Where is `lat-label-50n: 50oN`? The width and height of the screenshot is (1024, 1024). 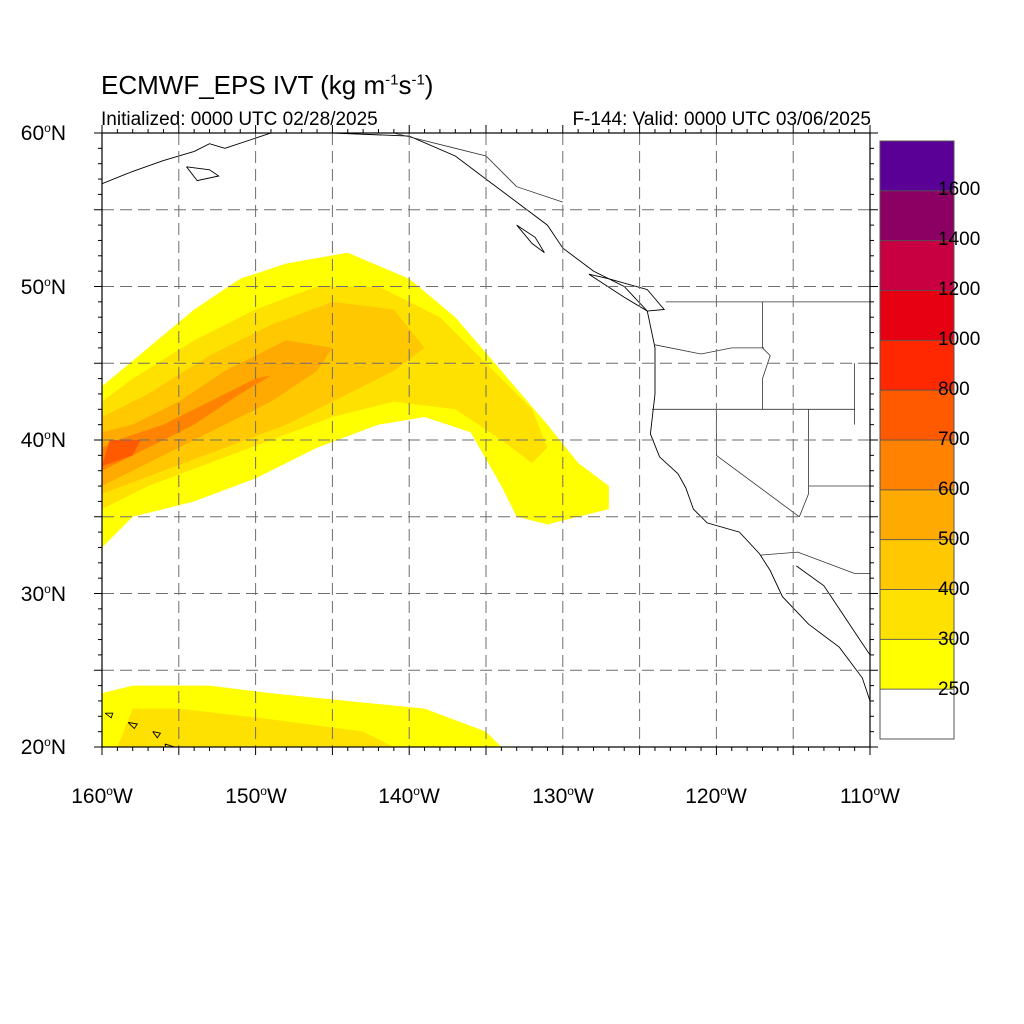 lat-label-50n: 50oN is located at coordinates (43, 287).